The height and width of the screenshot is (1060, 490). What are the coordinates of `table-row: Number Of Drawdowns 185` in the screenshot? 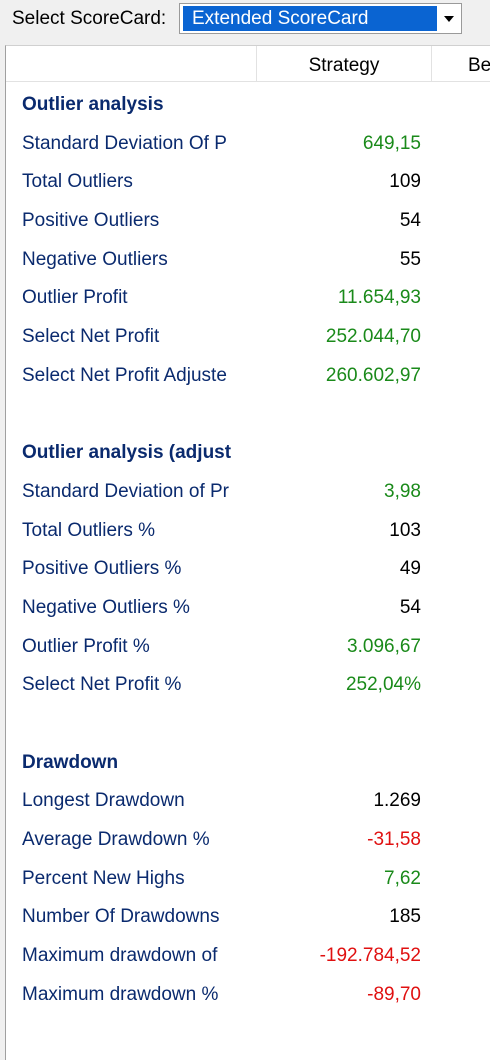 It's located at (248, 917).